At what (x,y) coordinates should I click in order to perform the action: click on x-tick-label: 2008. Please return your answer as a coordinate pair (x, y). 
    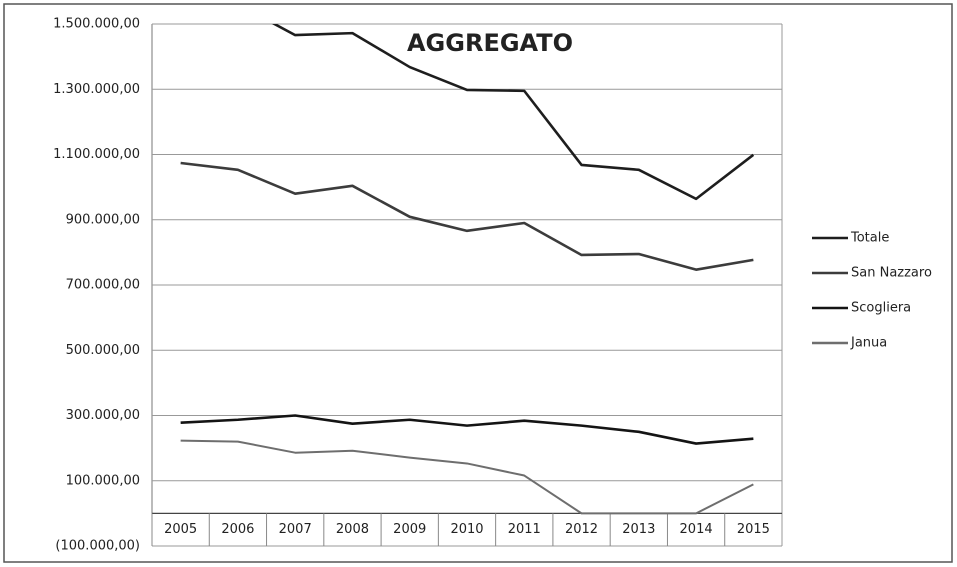
    Looking at the image, I should click on (352, 529).